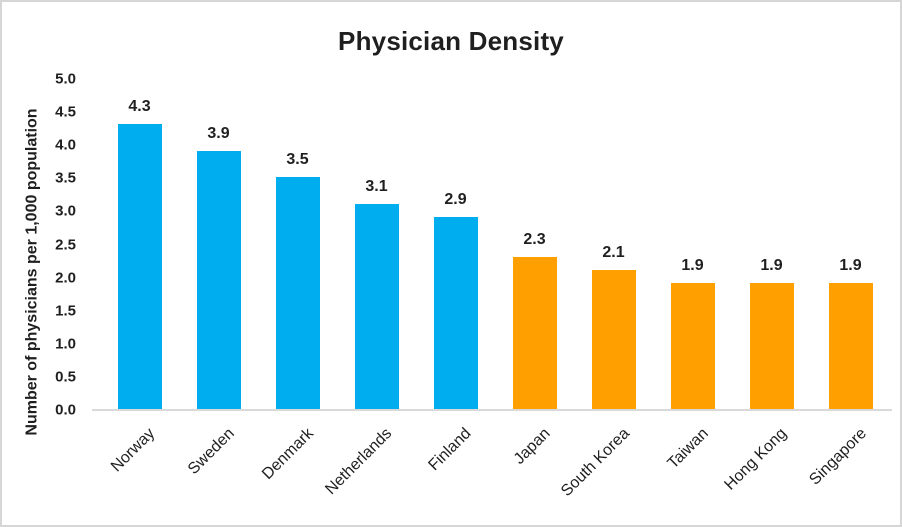 This screenshot has width=902, height=527. What do you see at coordinates (65, 377) in the screenshot?
I see `y-tick-label: 0.5` at bounding box center [65, 377].